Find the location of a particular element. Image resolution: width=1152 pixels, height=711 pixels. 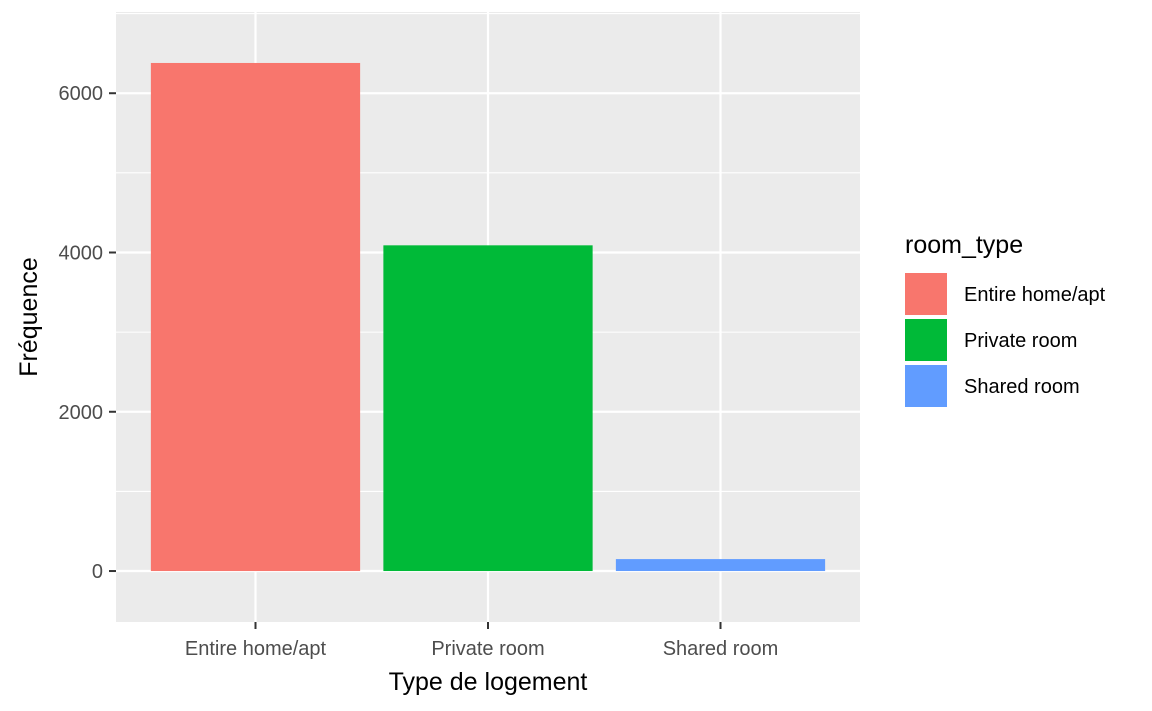

legend-title: room_type is located at coordinates (964, 245).